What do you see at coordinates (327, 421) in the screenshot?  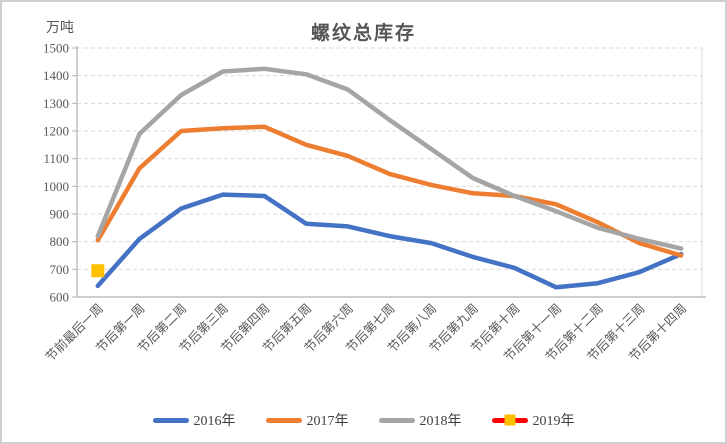 I see `legend-label: 2017年` at bounding box center [327, 421].